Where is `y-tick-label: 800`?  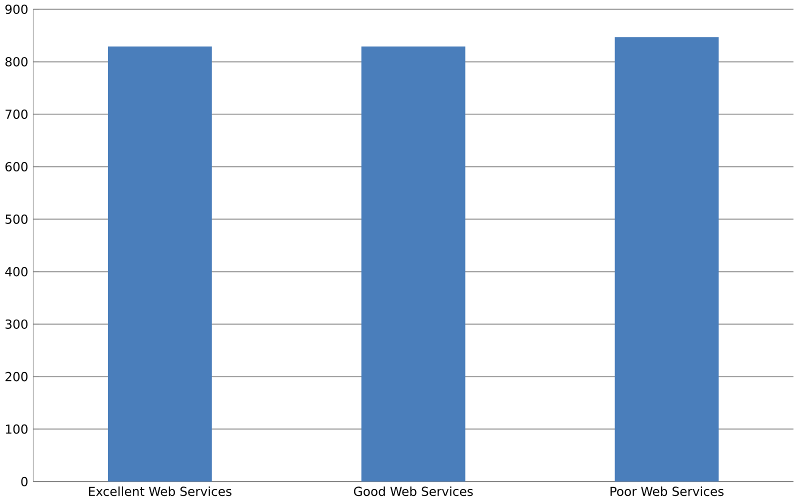 y-tick-label: 800 is located at coordinates (16, 62).